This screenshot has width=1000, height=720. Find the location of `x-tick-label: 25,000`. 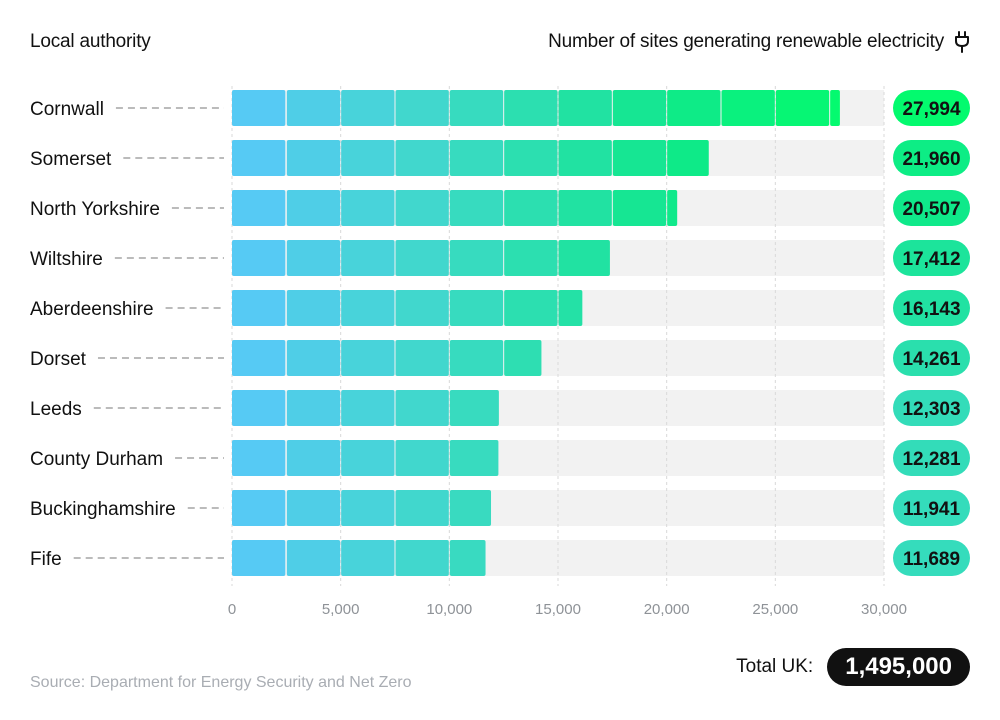

x-tick-label: 25,000 is located at coordinates (775, 609).